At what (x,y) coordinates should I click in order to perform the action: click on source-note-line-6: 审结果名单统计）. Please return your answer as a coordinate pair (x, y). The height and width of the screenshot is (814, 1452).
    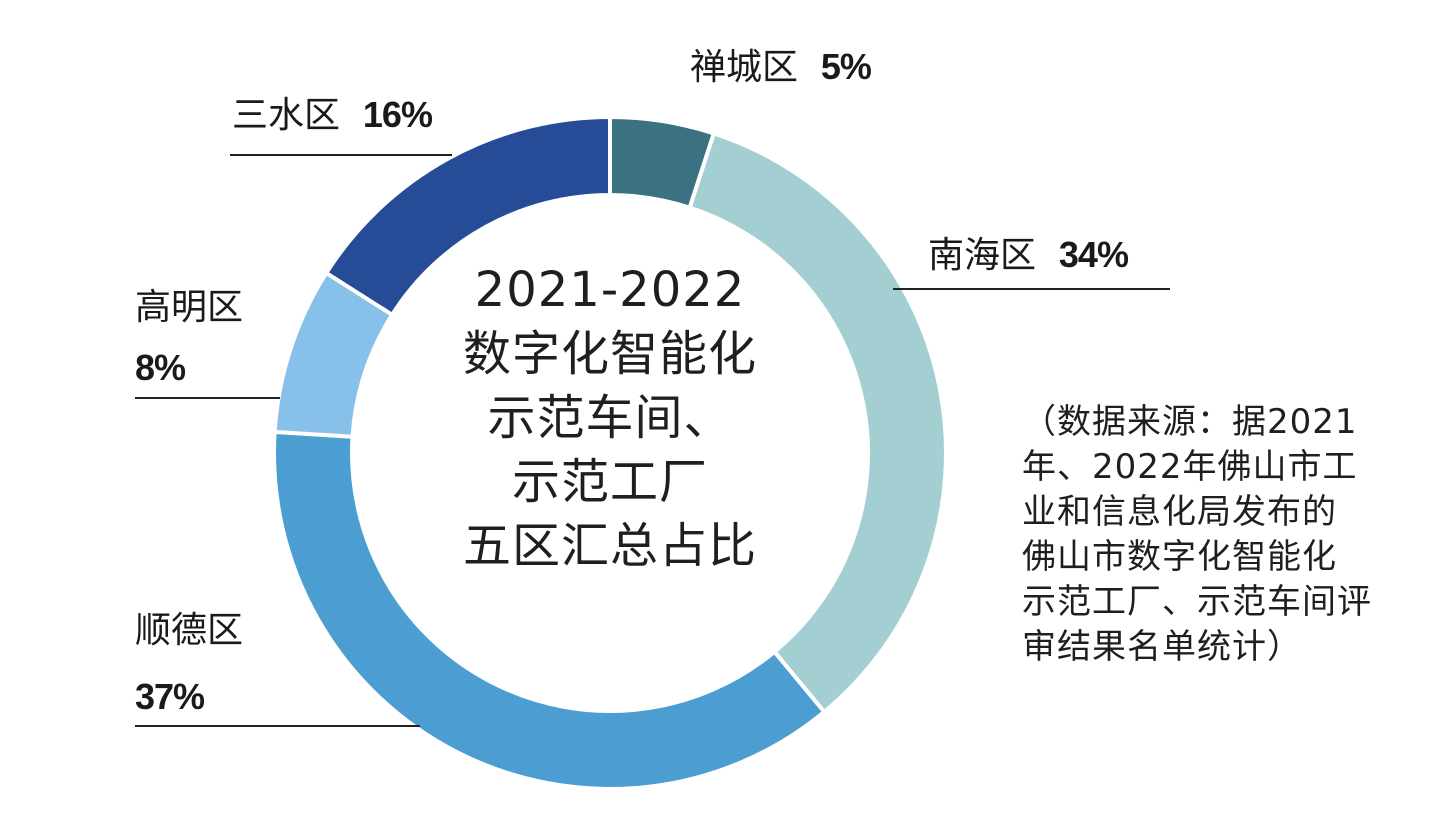
    Looking at the image, I should click on (1162, 647).